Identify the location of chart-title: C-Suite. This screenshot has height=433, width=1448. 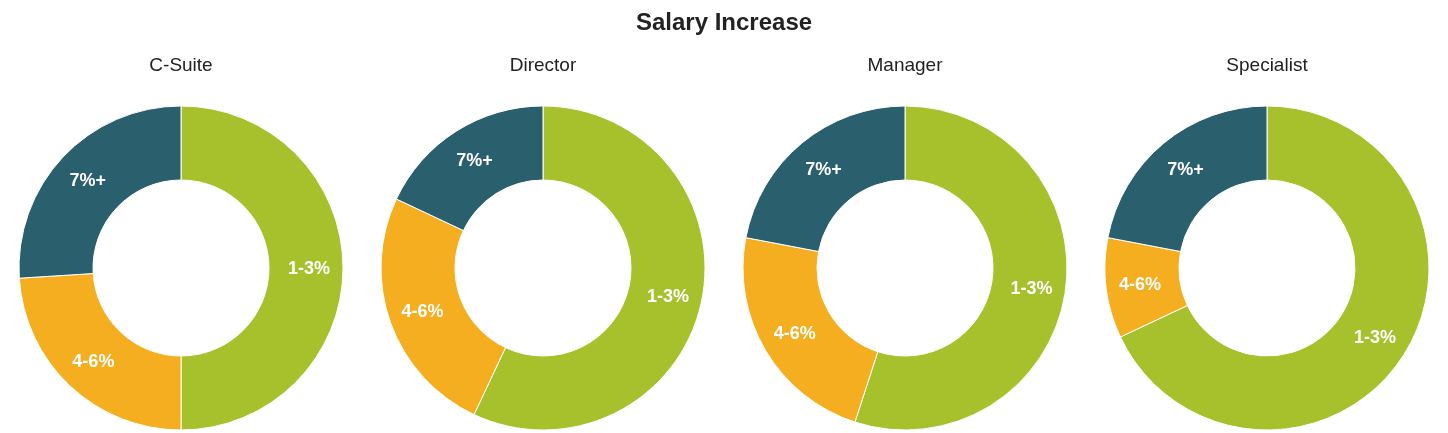
(181, 64).